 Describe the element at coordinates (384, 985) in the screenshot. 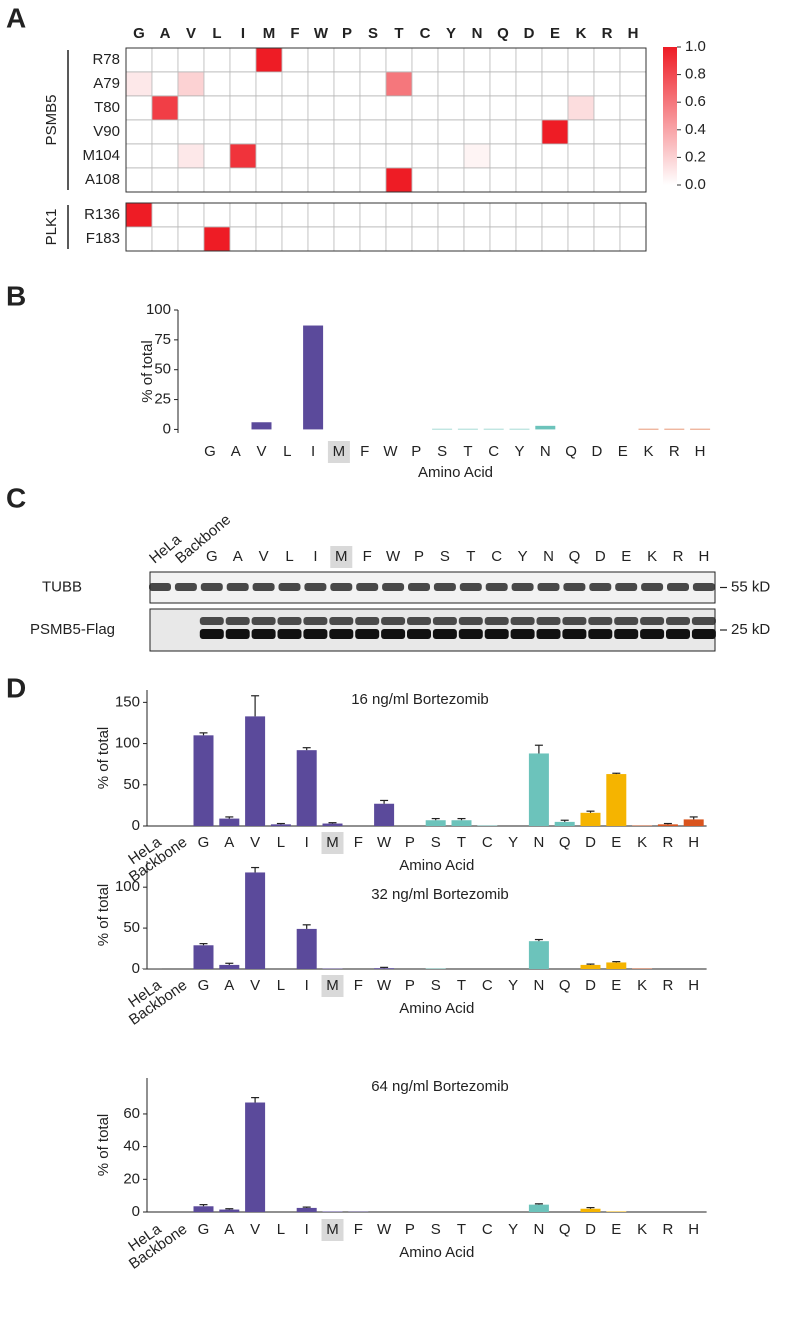

I see `x-tick-label: W` at that location.